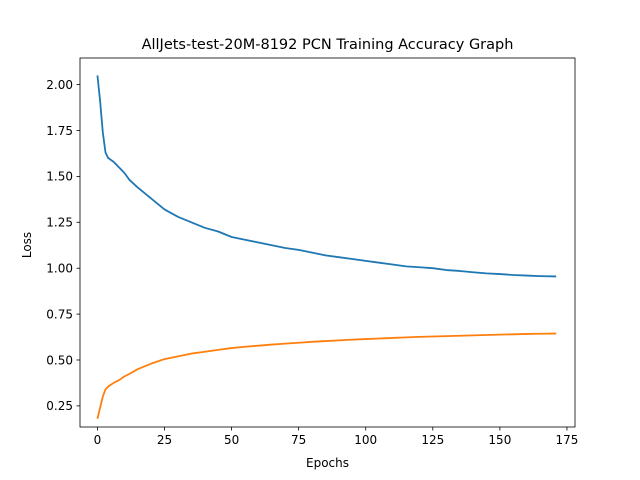  I want to click on y-tick-label: 0.25, so click(59, 406).